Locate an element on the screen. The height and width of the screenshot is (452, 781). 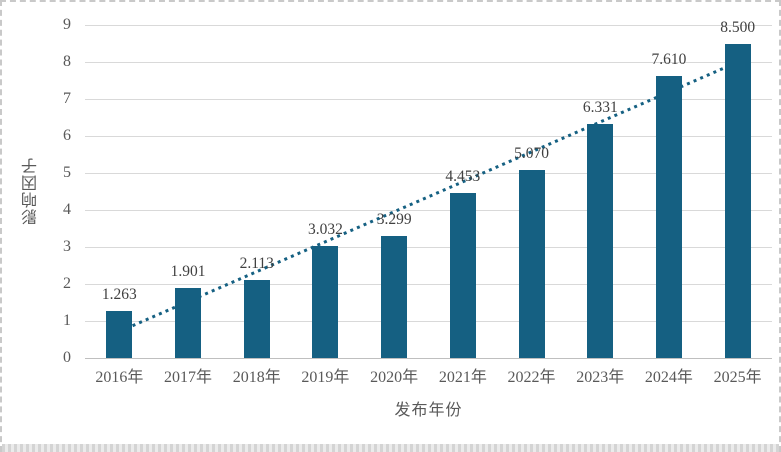
x-tick-label: 2019年 is located at coordinates (325, 377).